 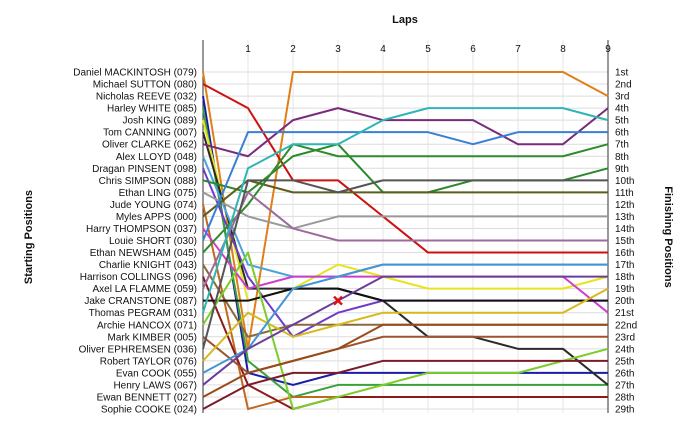 I want to click on starting-position-label: Harley WHITE (085), so click(x=152, y=109).